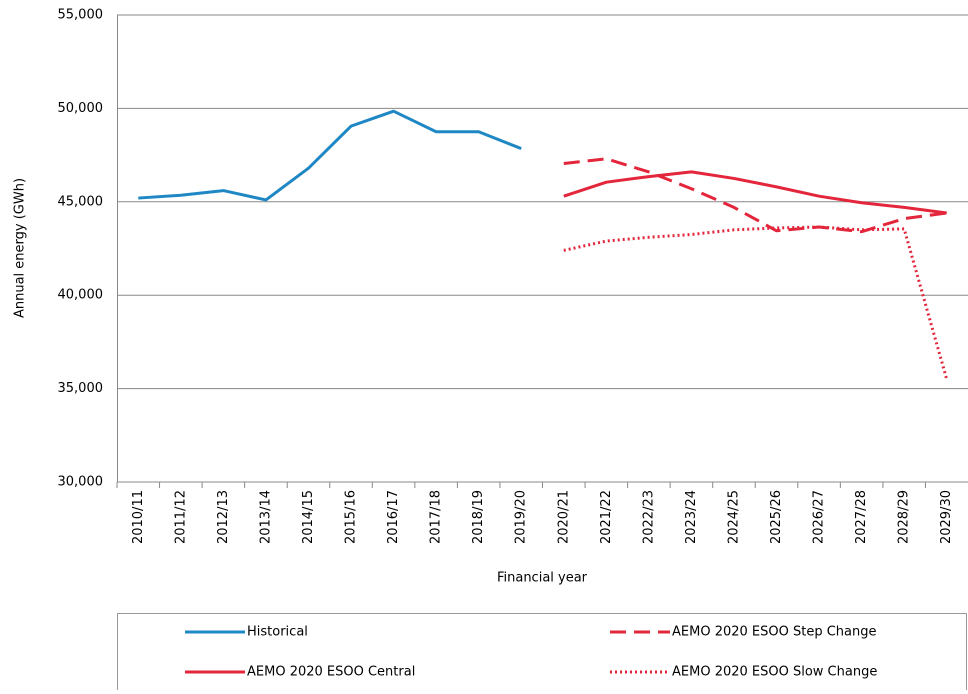  I want to click on x-tick-label: 2016/17, so click(393, 517).